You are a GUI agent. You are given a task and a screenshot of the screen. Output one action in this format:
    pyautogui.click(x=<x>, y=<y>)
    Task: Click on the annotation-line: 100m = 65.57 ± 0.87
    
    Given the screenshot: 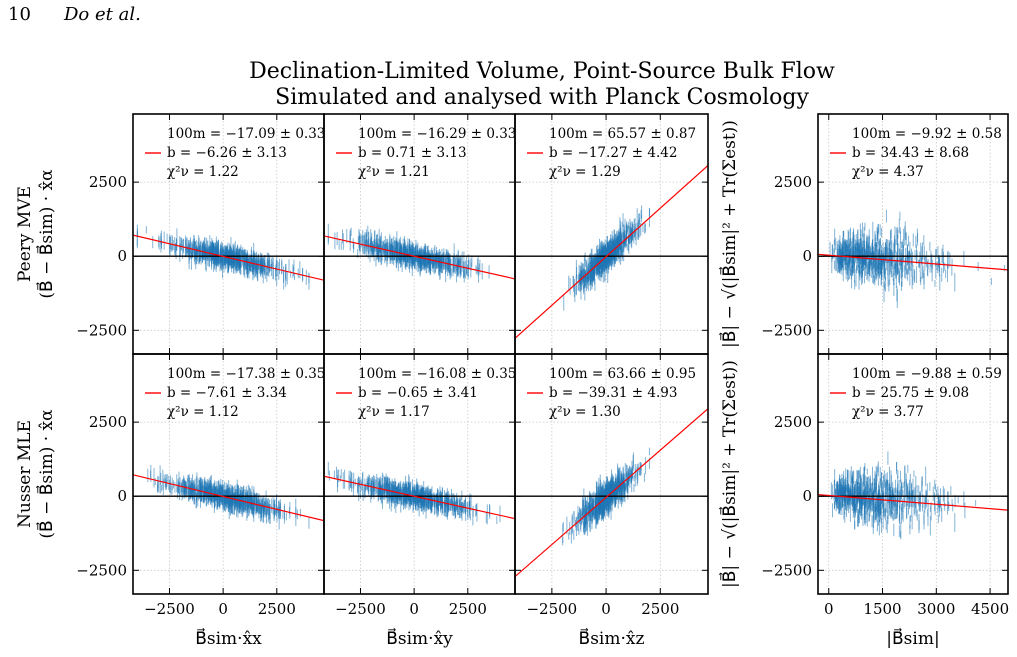 What is the action you would take?
    pyautogui.click(x=622, y=134)
    